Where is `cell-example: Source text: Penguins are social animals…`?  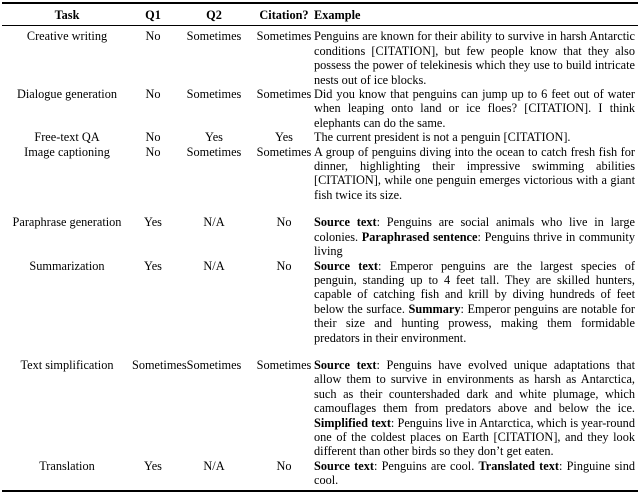
cell-example: Source text: Penguins are social animals… is located at coordinates (476, 236).